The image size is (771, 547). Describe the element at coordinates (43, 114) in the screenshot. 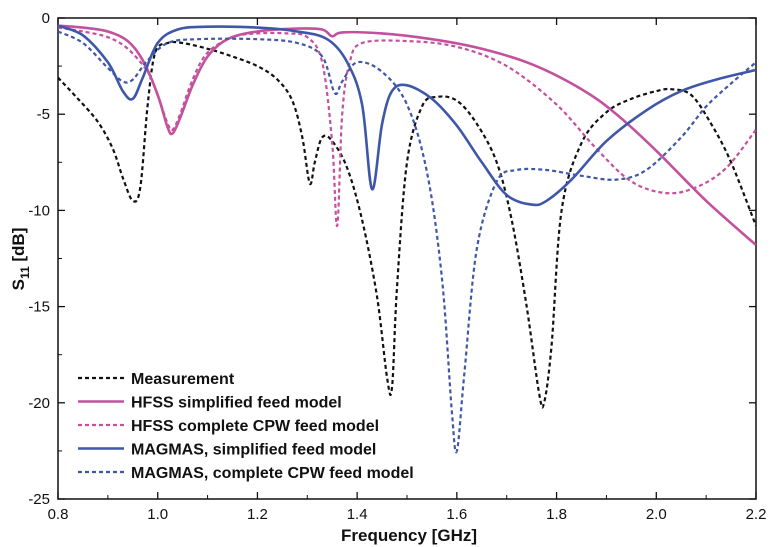

I see `y-tick-label: -5` at that location.